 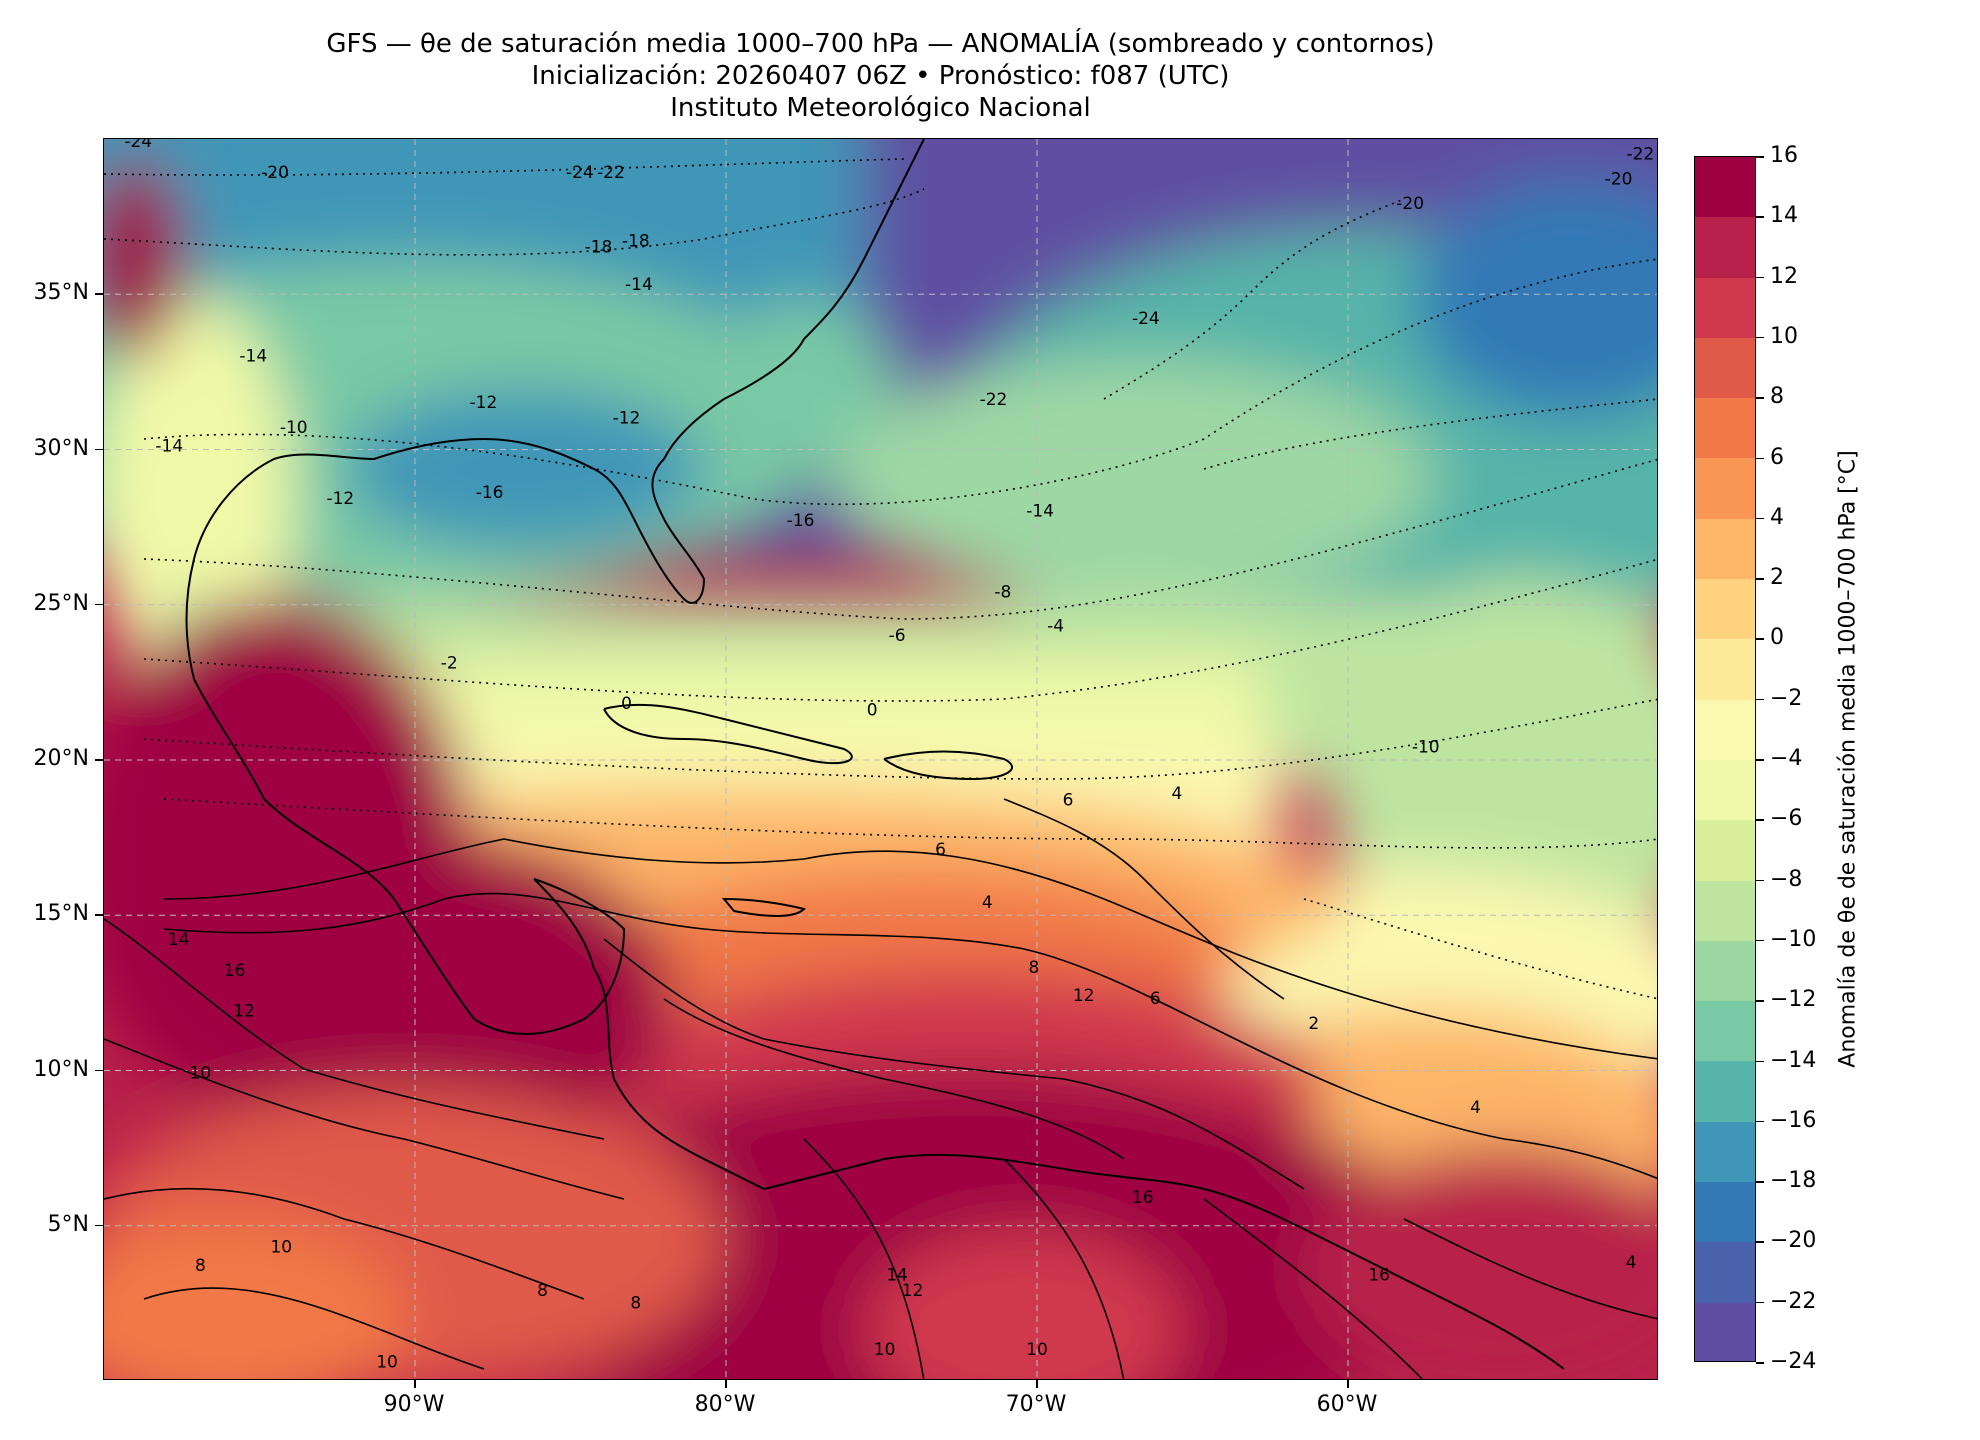 What do you see at coordinates (1777, 638) in the screenshot?
I see `colorbar-tick-label: 0` at bounding box center [1777, 638].